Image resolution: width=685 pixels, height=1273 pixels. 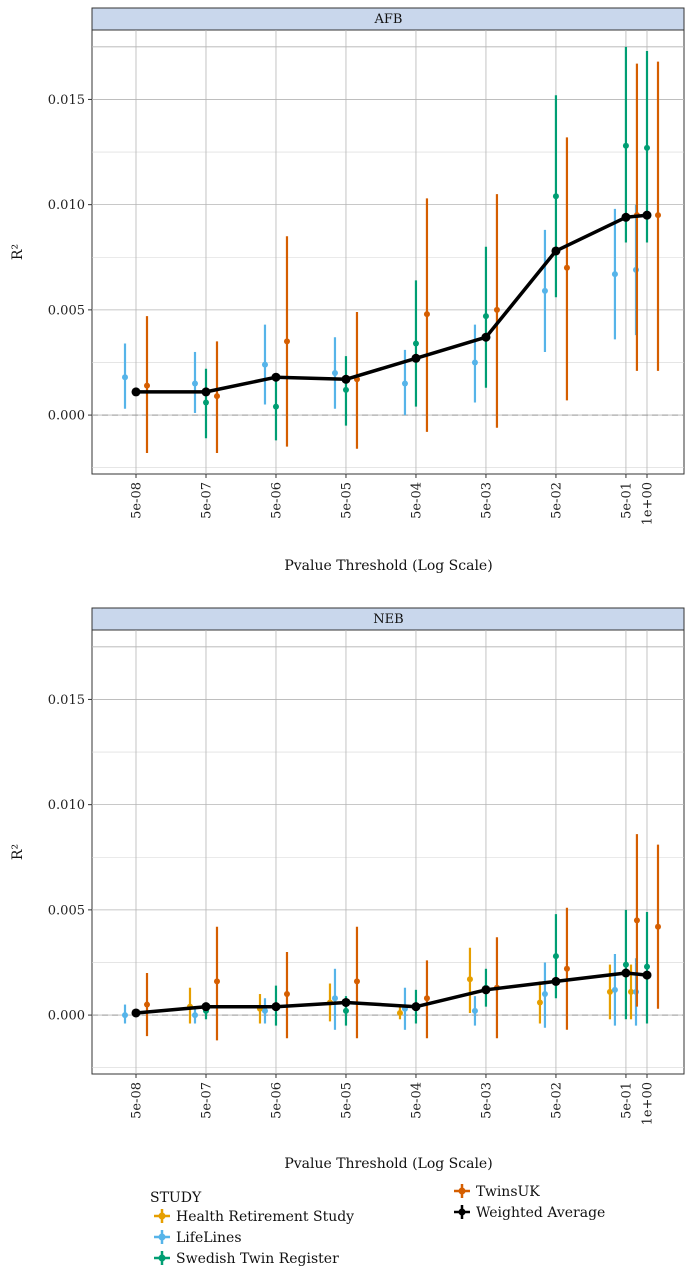 I want to click on x-tick-label: 5e-01, so click(x=626, y=1100).